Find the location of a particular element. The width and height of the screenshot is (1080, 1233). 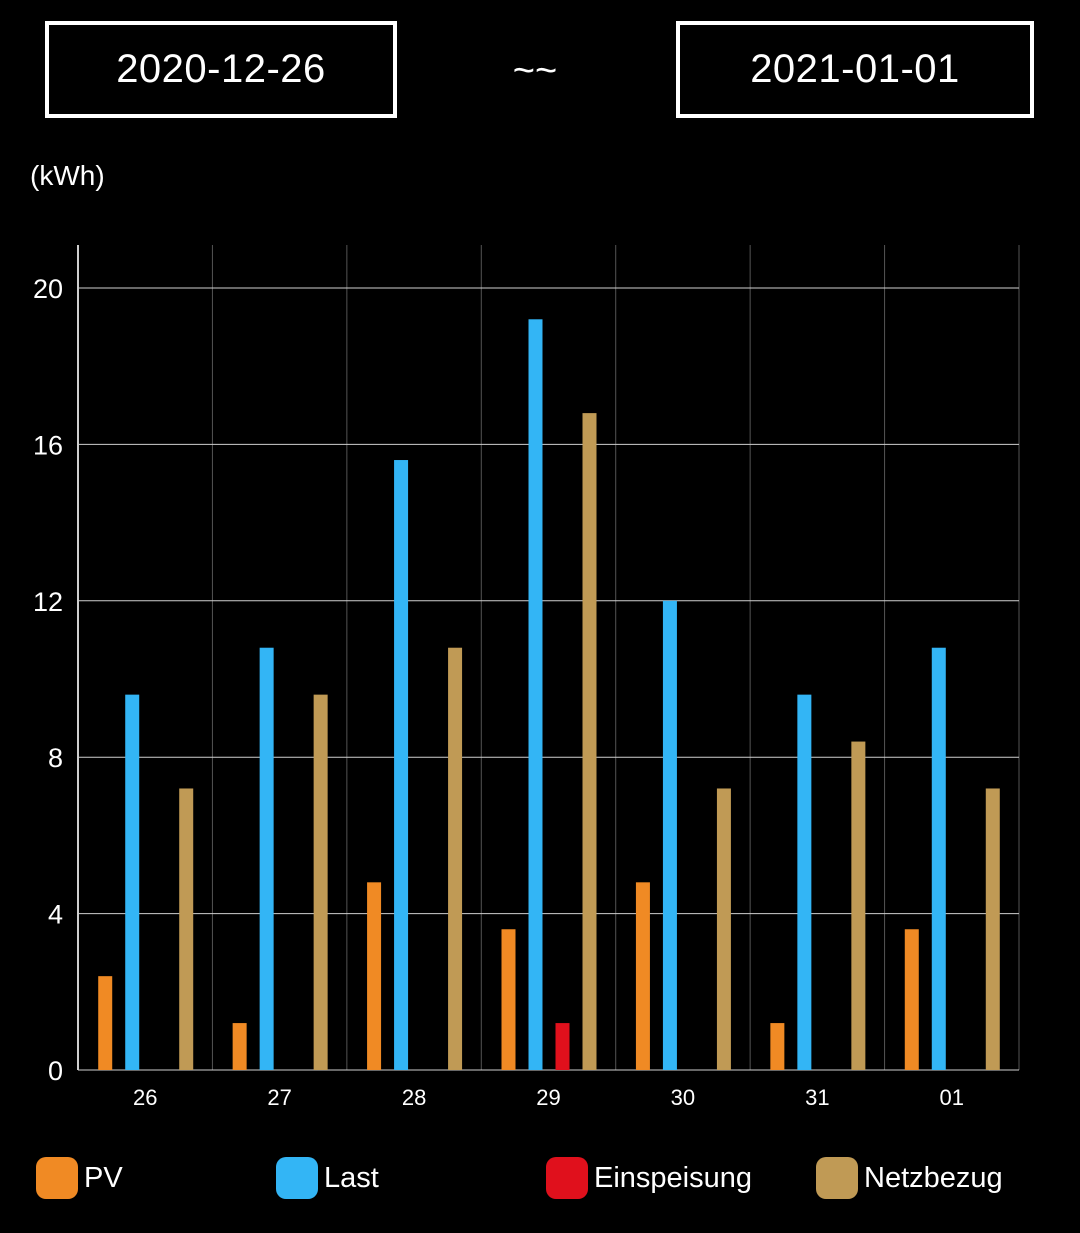

legend-item-einspeisung: Einspeisung is located at coordinates (649, 1178).